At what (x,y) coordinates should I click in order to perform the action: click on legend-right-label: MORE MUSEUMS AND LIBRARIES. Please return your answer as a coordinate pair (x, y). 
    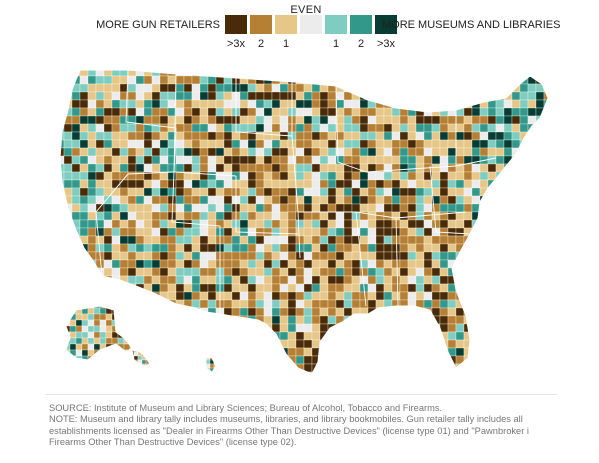
    Looking at the image, I should click on (471, 25).